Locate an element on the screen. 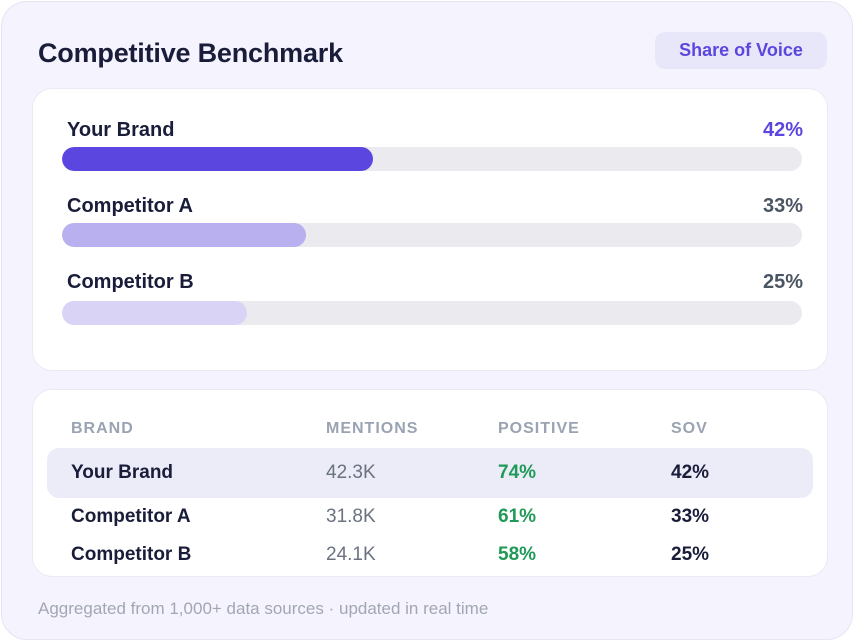 Image resolution: width=856 pixels, height=643 pixels. cell-mentions: 31.8K is located at coordinates (351, 516).